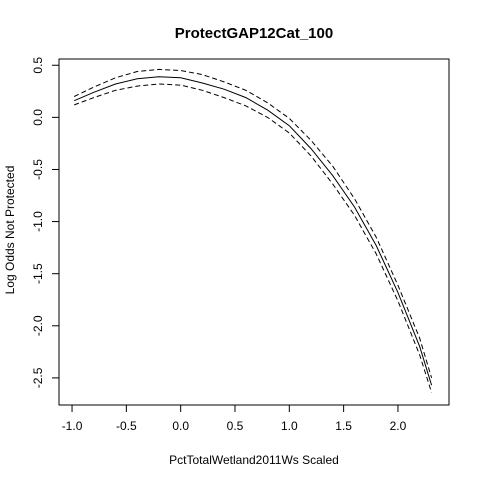 The height and width of the screenshot is (485, 480). I want to click on y-tick-label: 0.0, so click(38, 117).